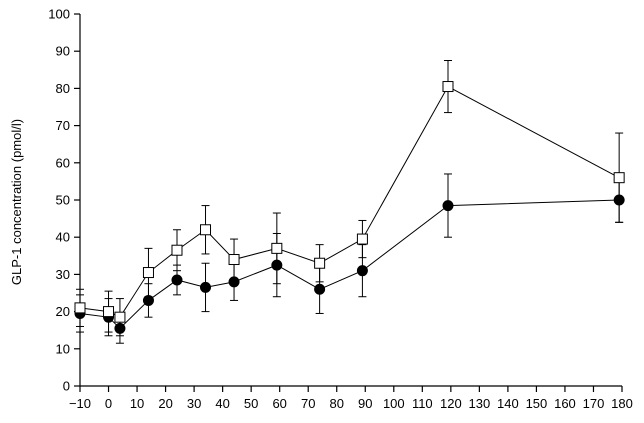  What do you see at coordinates (63, 274) in the screenshot?
I see `y-tick-label: 30` at bounding box center [63, 274].